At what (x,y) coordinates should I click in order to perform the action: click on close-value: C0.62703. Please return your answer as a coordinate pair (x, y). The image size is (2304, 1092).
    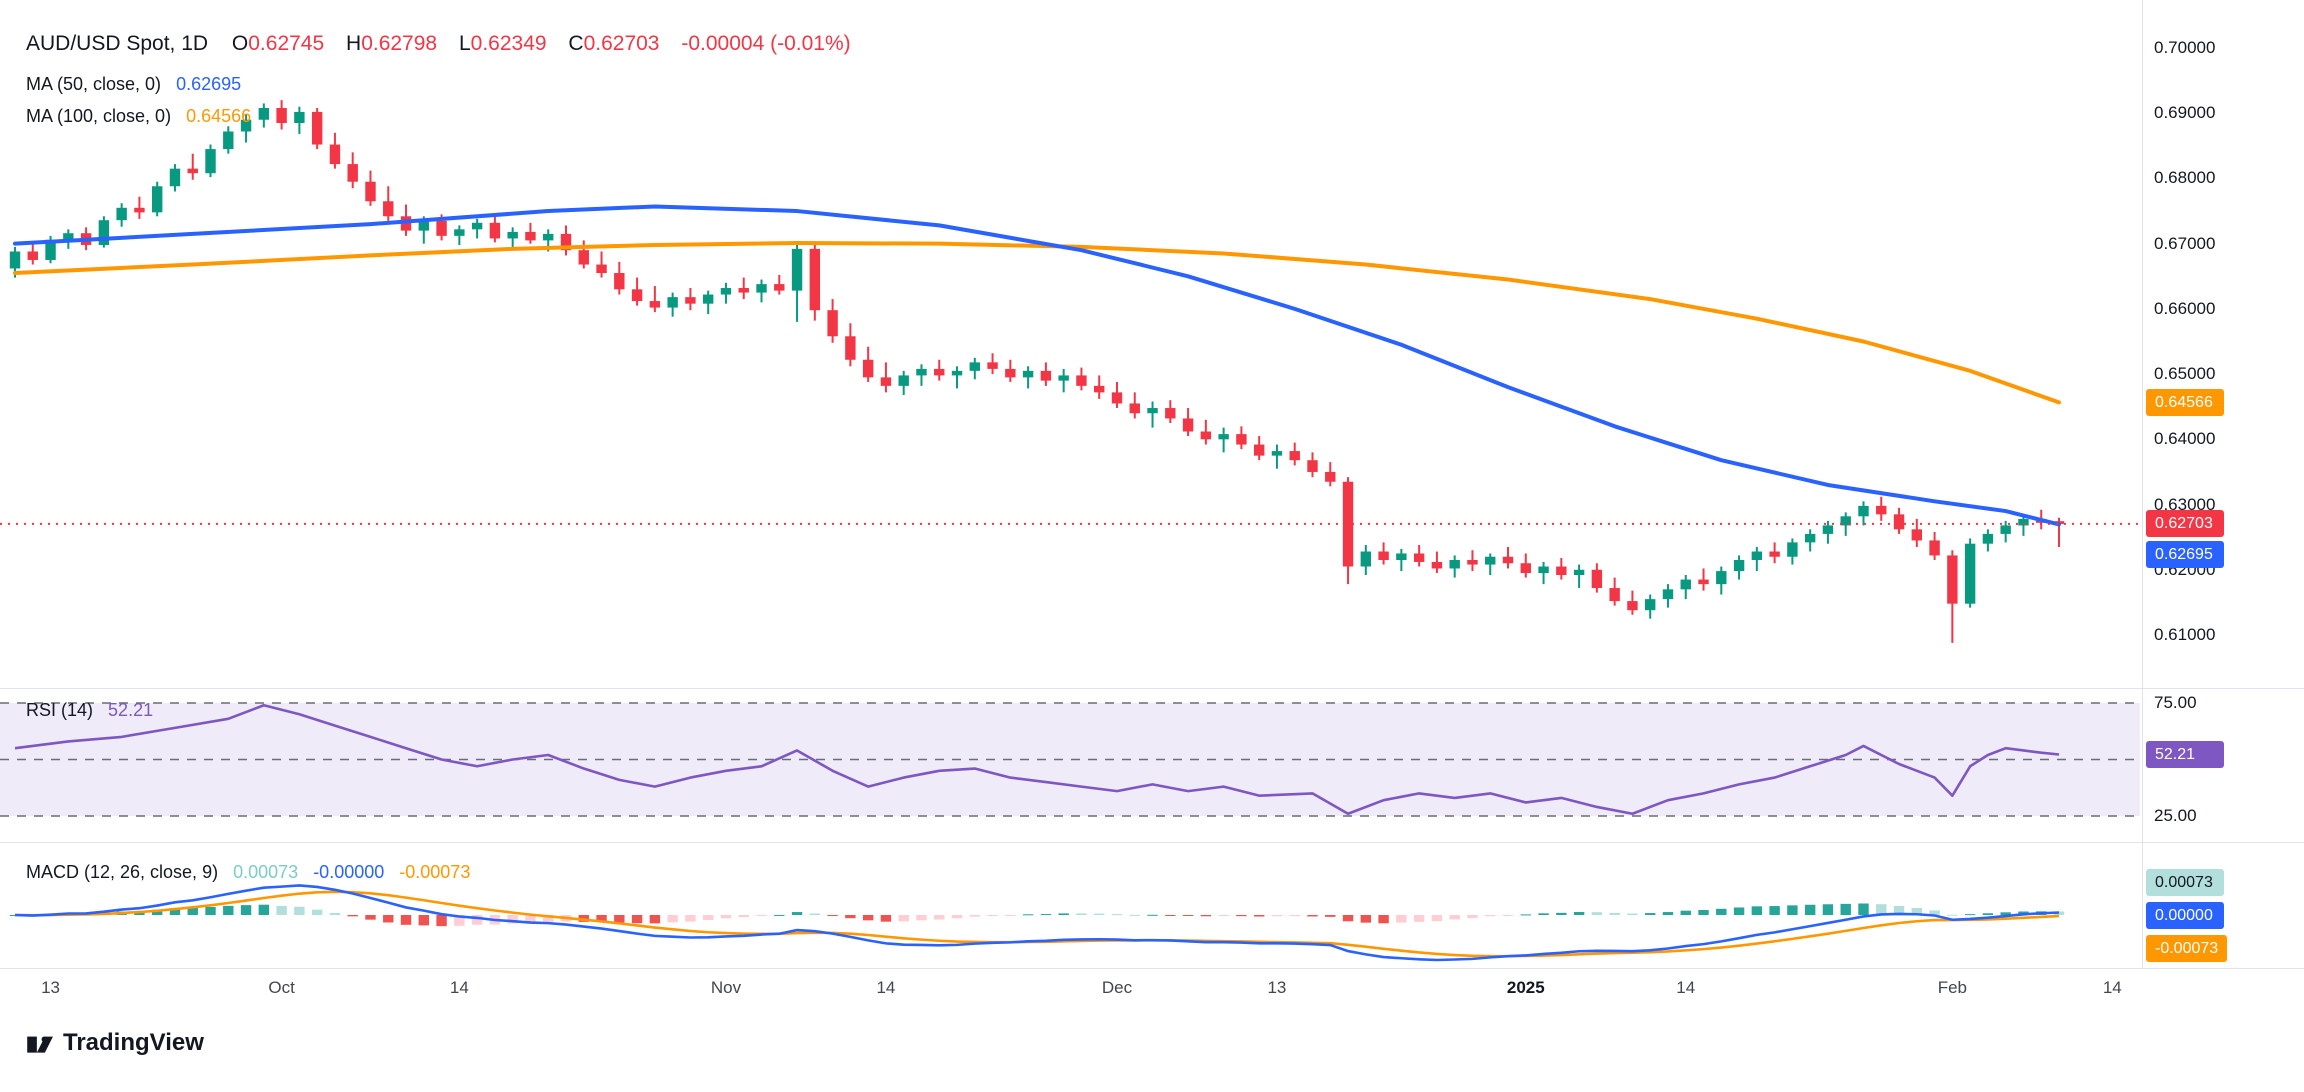
    Looking at the image, I should click on (614, 43).